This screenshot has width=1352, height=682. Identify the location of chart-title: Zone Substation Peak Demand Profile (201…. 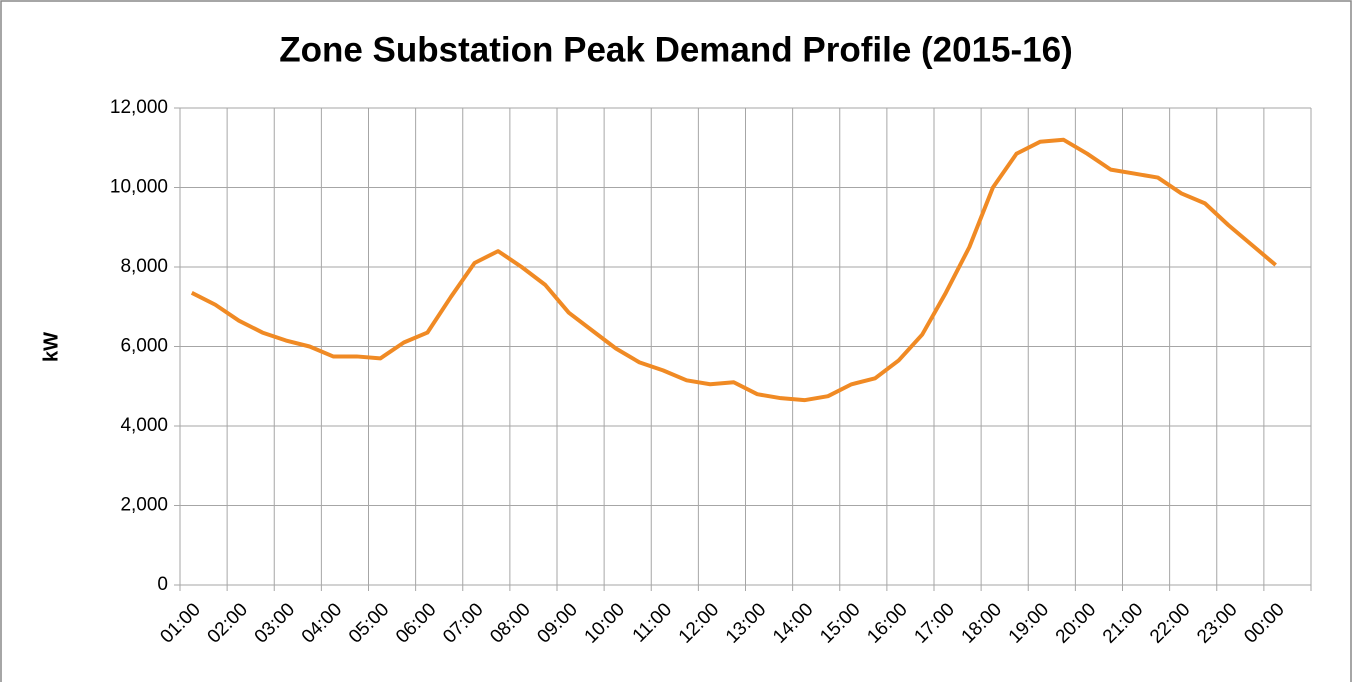
(676, 49).